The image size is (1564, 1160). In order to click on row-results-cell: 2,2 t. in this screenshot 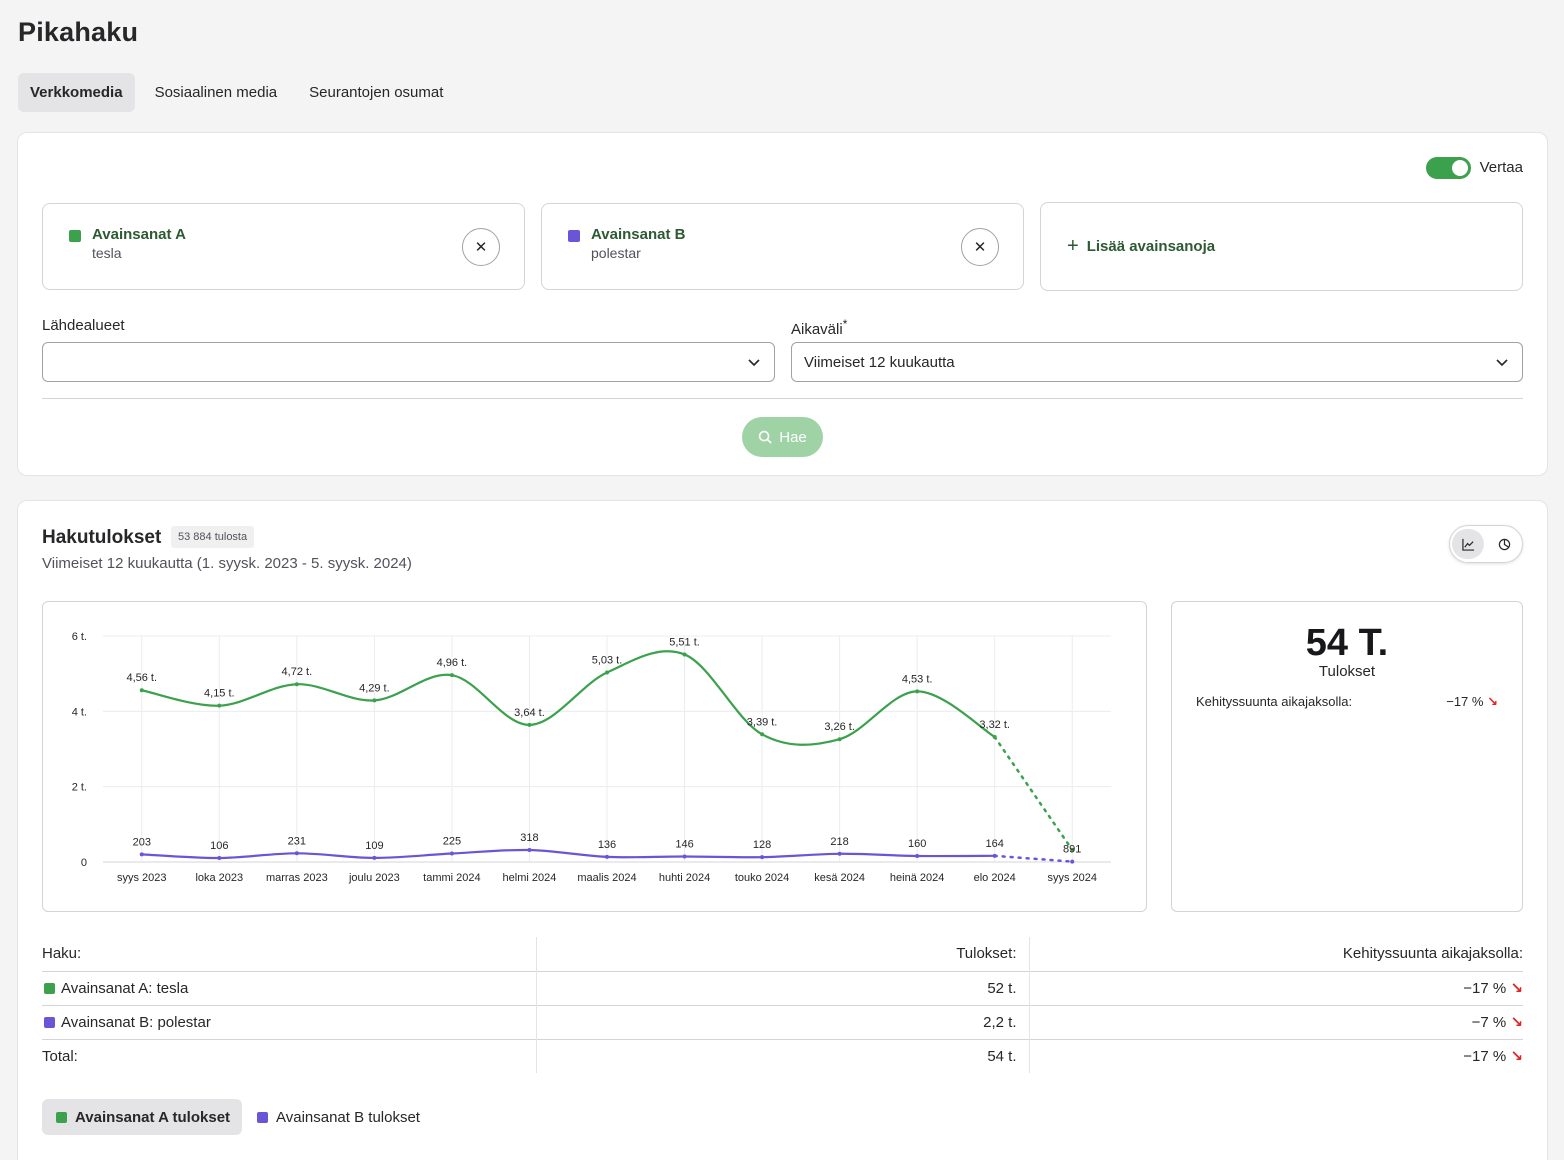, I will do `click(782, 1021)`.